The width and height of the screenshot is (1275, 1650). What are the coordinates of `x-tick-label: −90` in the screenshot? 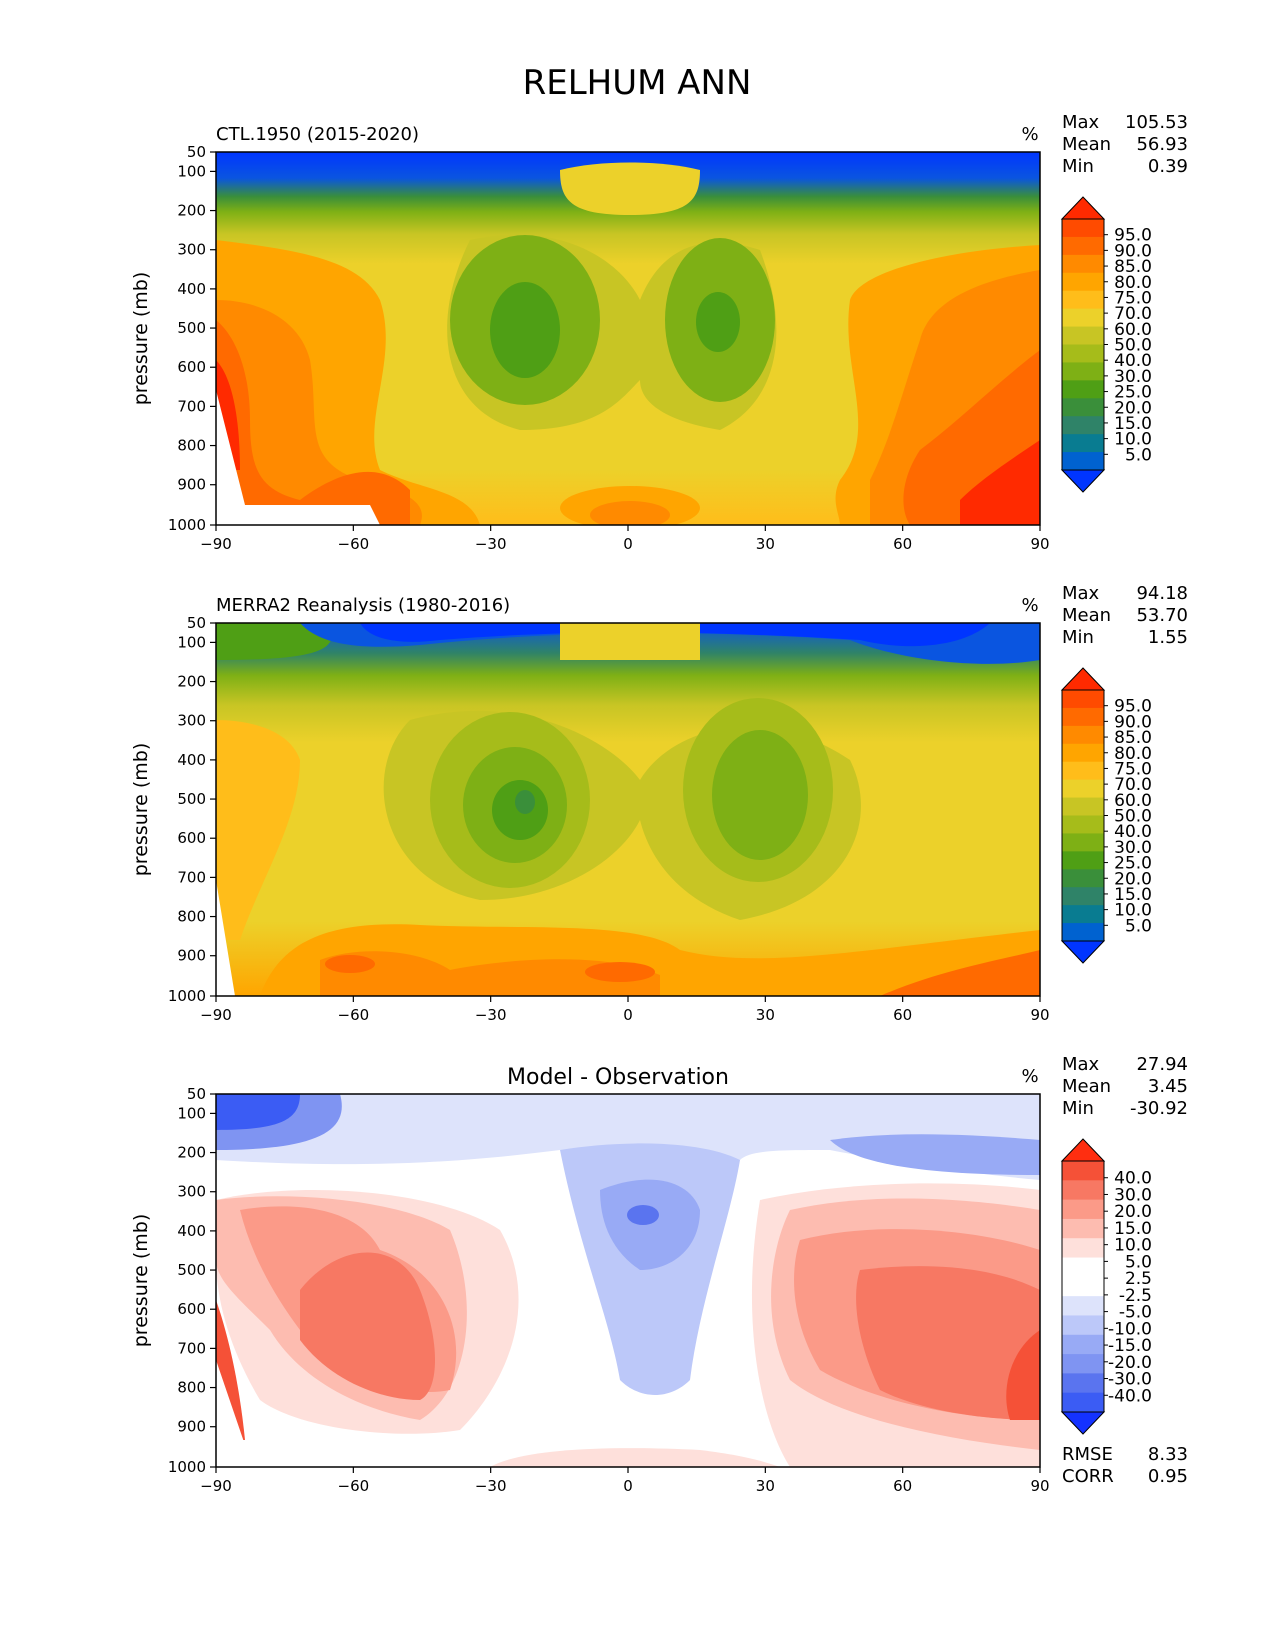 It's located at (216, 1486).